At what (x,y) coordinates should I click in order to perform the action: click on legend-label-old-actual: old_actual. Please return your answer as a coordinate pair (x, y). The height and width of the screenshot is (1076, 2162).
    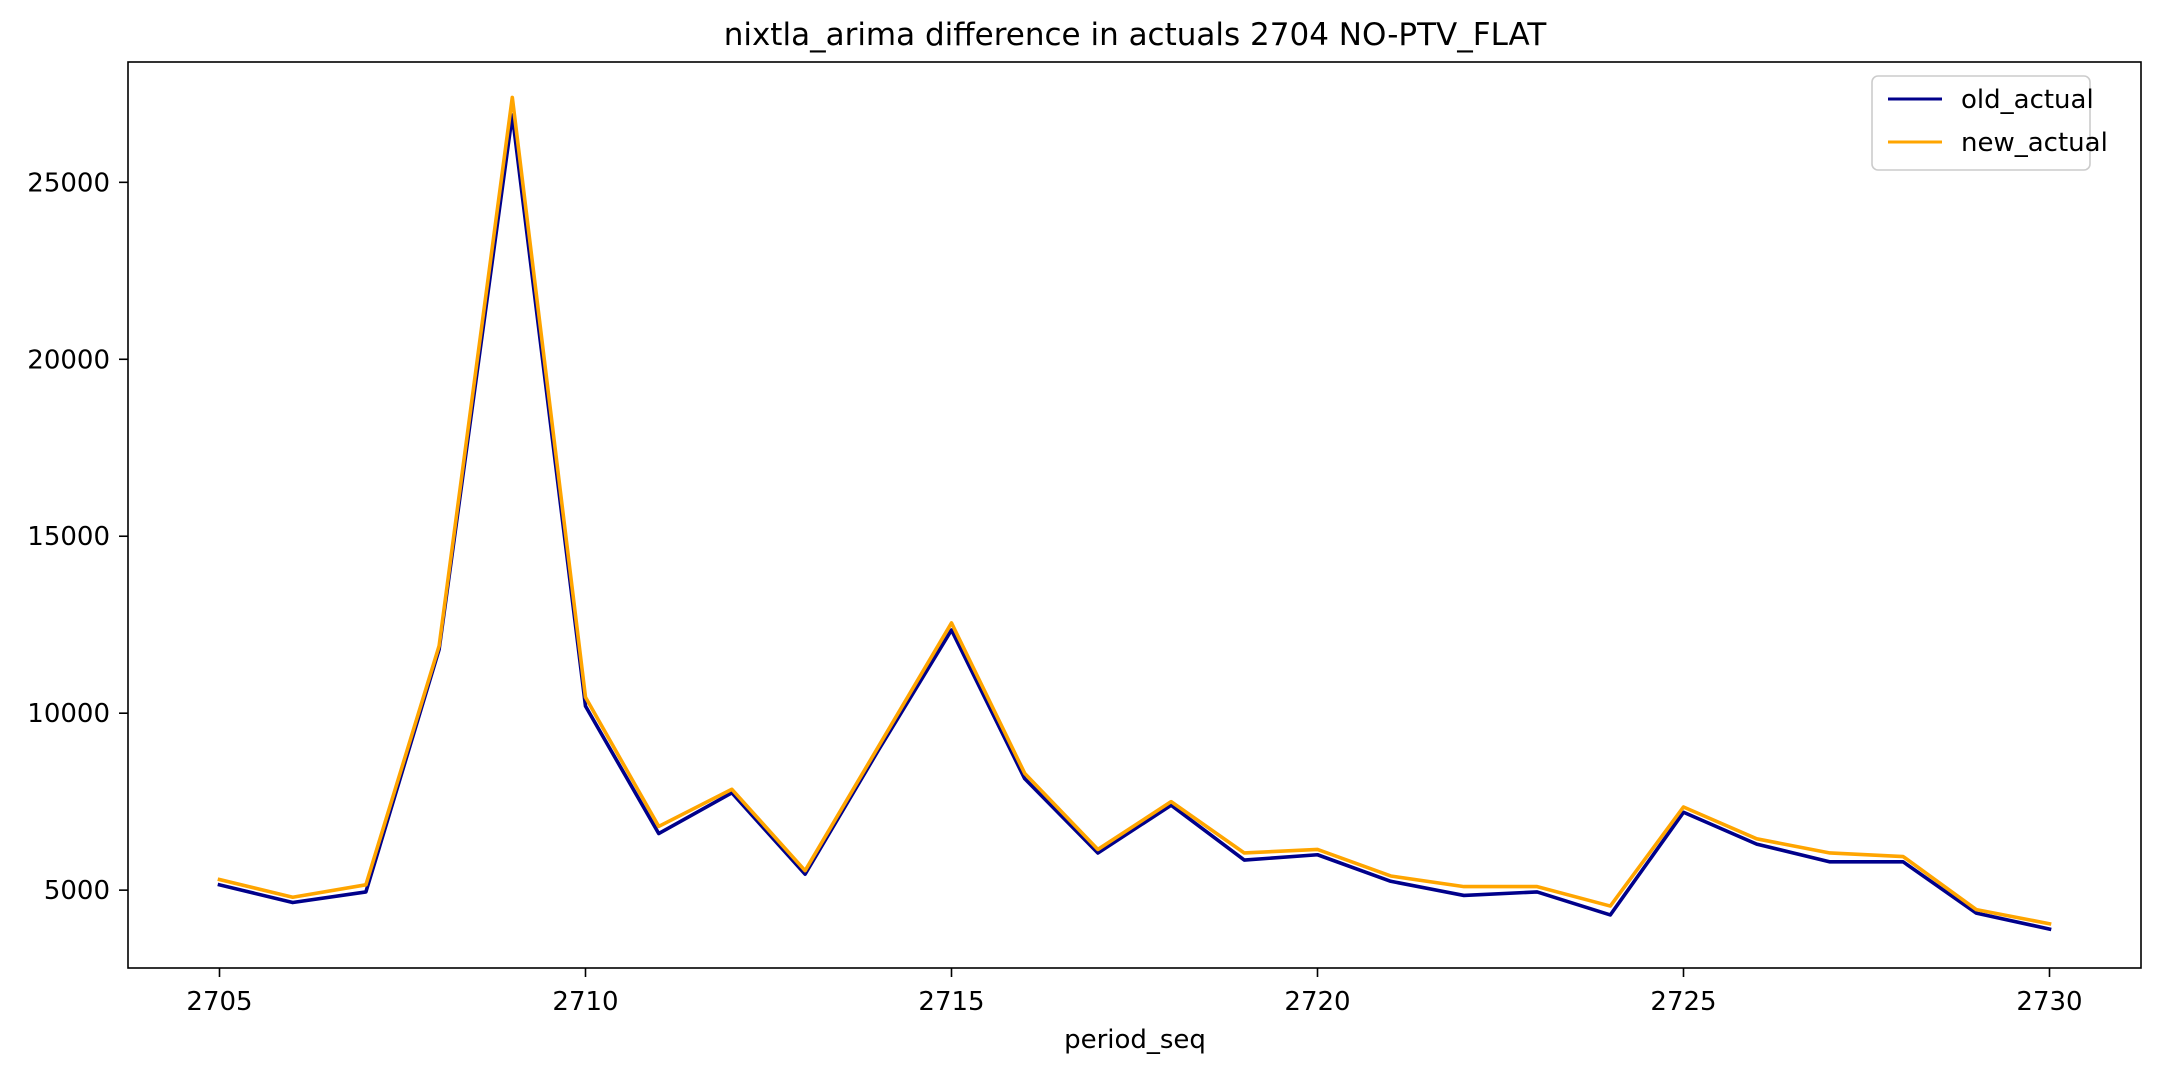
    Looking at the image, I should click on (2027, 100).